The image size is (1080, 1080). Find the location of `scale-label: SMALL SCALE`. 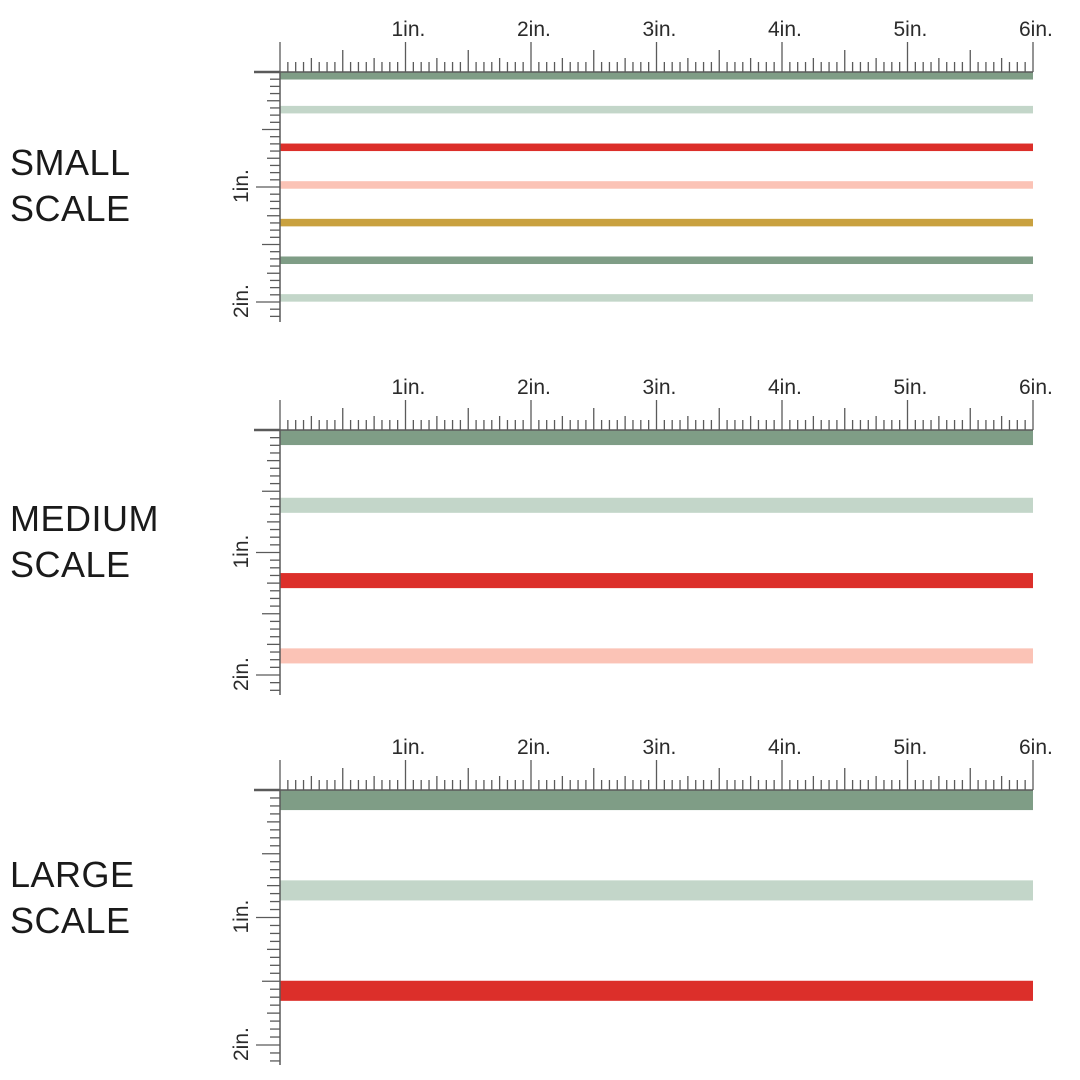

scale-label: SMALL SCALE is located at coordinates (70, 186).